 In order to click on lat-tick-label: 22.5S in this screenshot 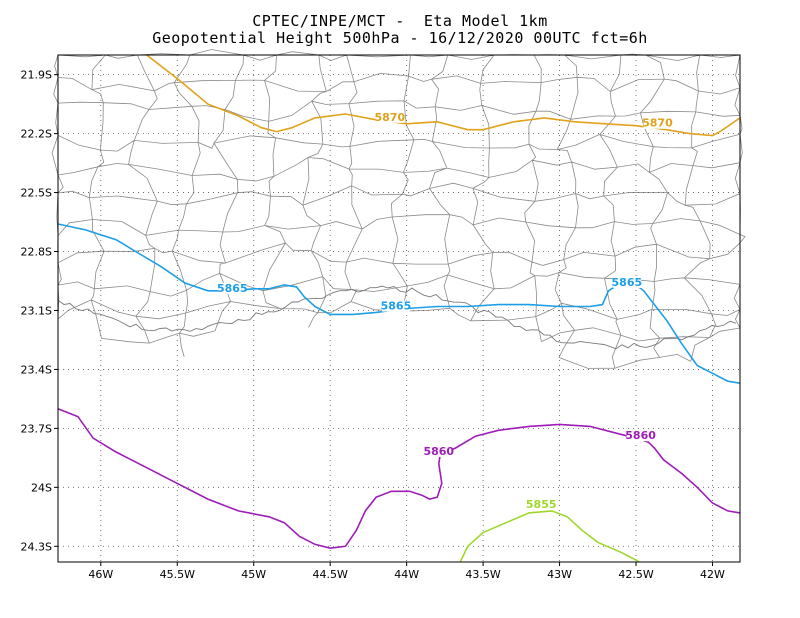, I will do `click(36, 193)`.